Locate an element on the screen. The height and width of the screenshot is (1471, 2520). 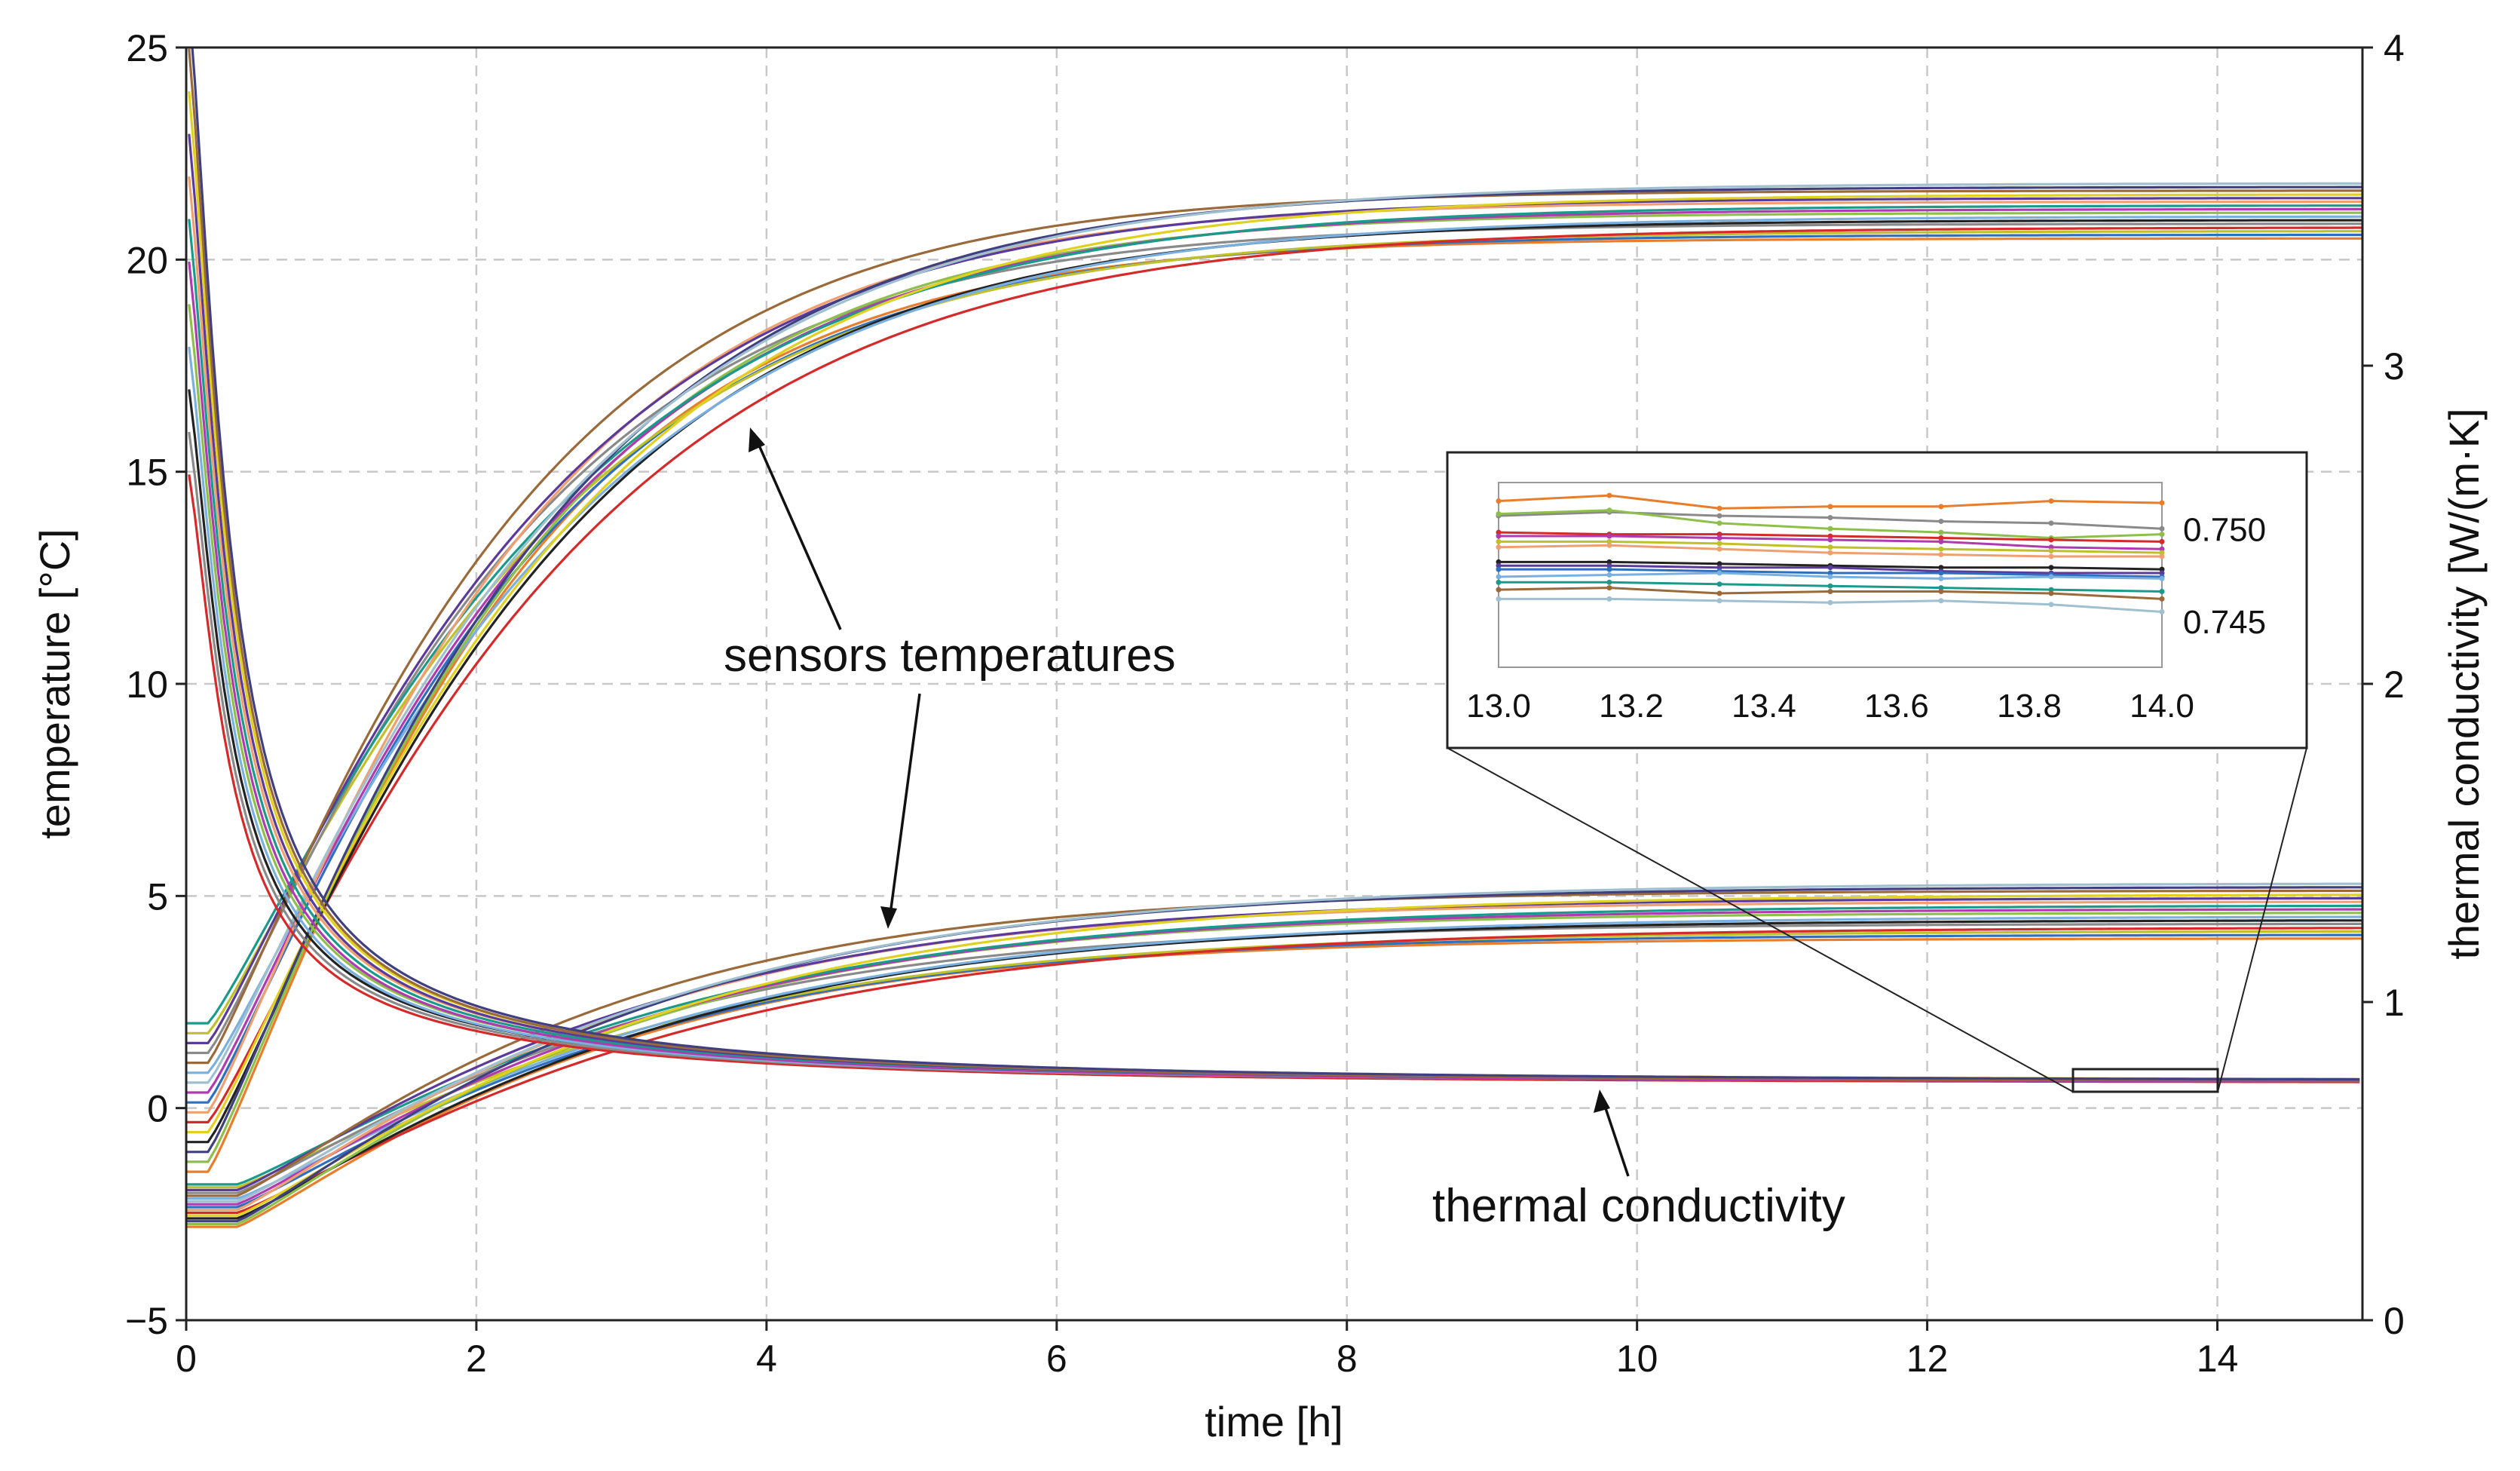
annotation-conductivity-arrow is located at coordinates (1615, 1136).